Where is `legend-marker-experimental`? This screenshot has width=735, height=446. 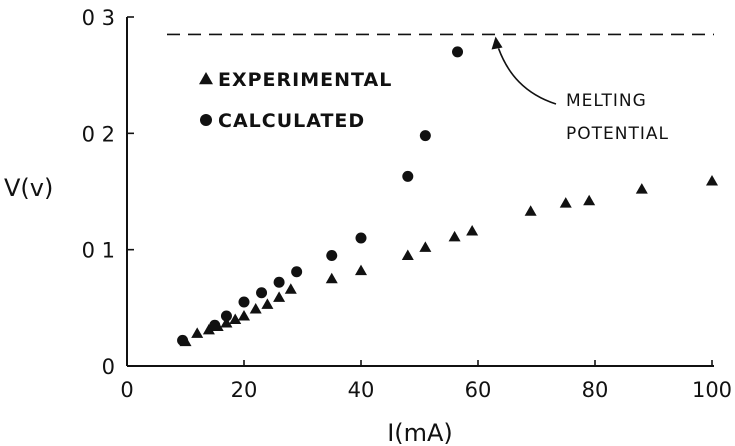
legend-marker-experimental is located at coordinates (206, 78).